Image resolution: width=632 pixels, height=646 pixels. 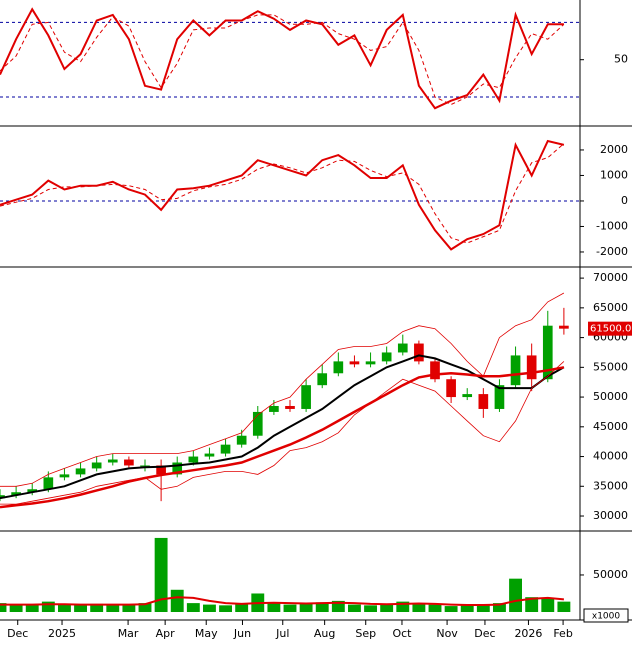 What do you see at coordinates (624, 200) in the screenshot?
I see `y-tick-label: 0` at bounding box center [624, 200].